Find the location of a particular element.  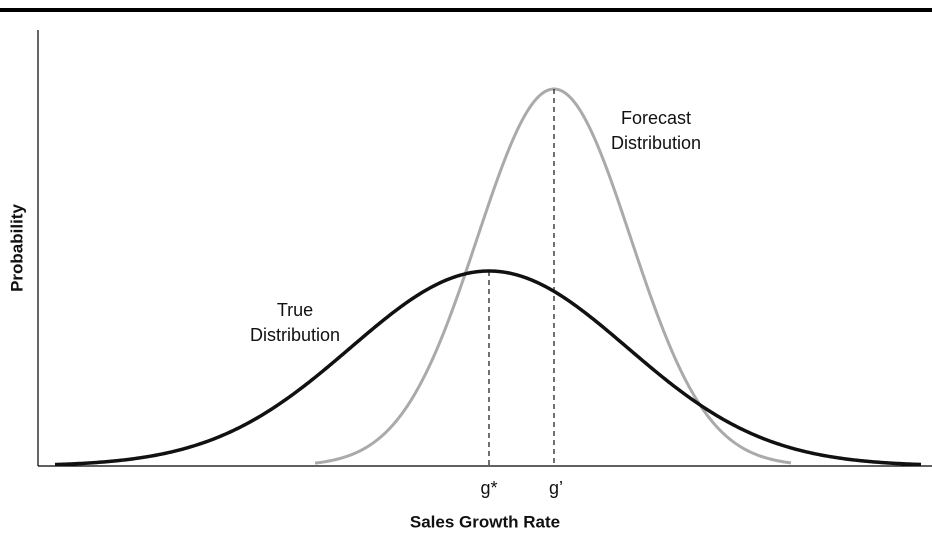

y-axis-label: Probability is located at coordinates (16, 248).